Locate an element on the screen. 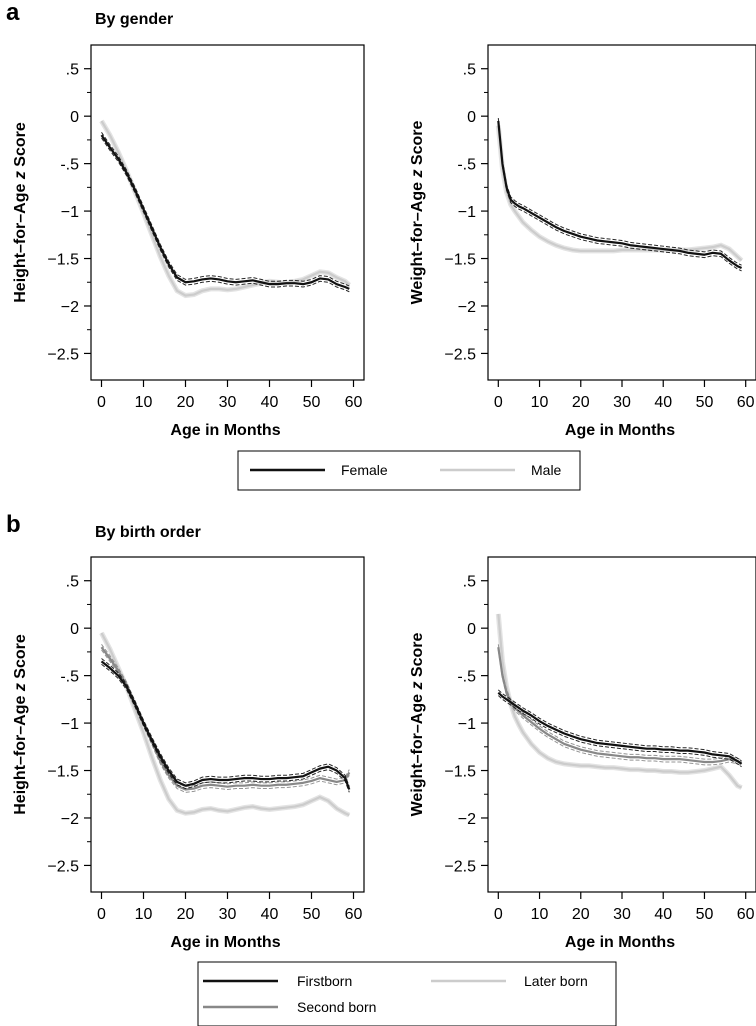 The width and height of the screenshot is (756, 1026). series-firstborn-ci-upper is located at coordinates (225, 722).